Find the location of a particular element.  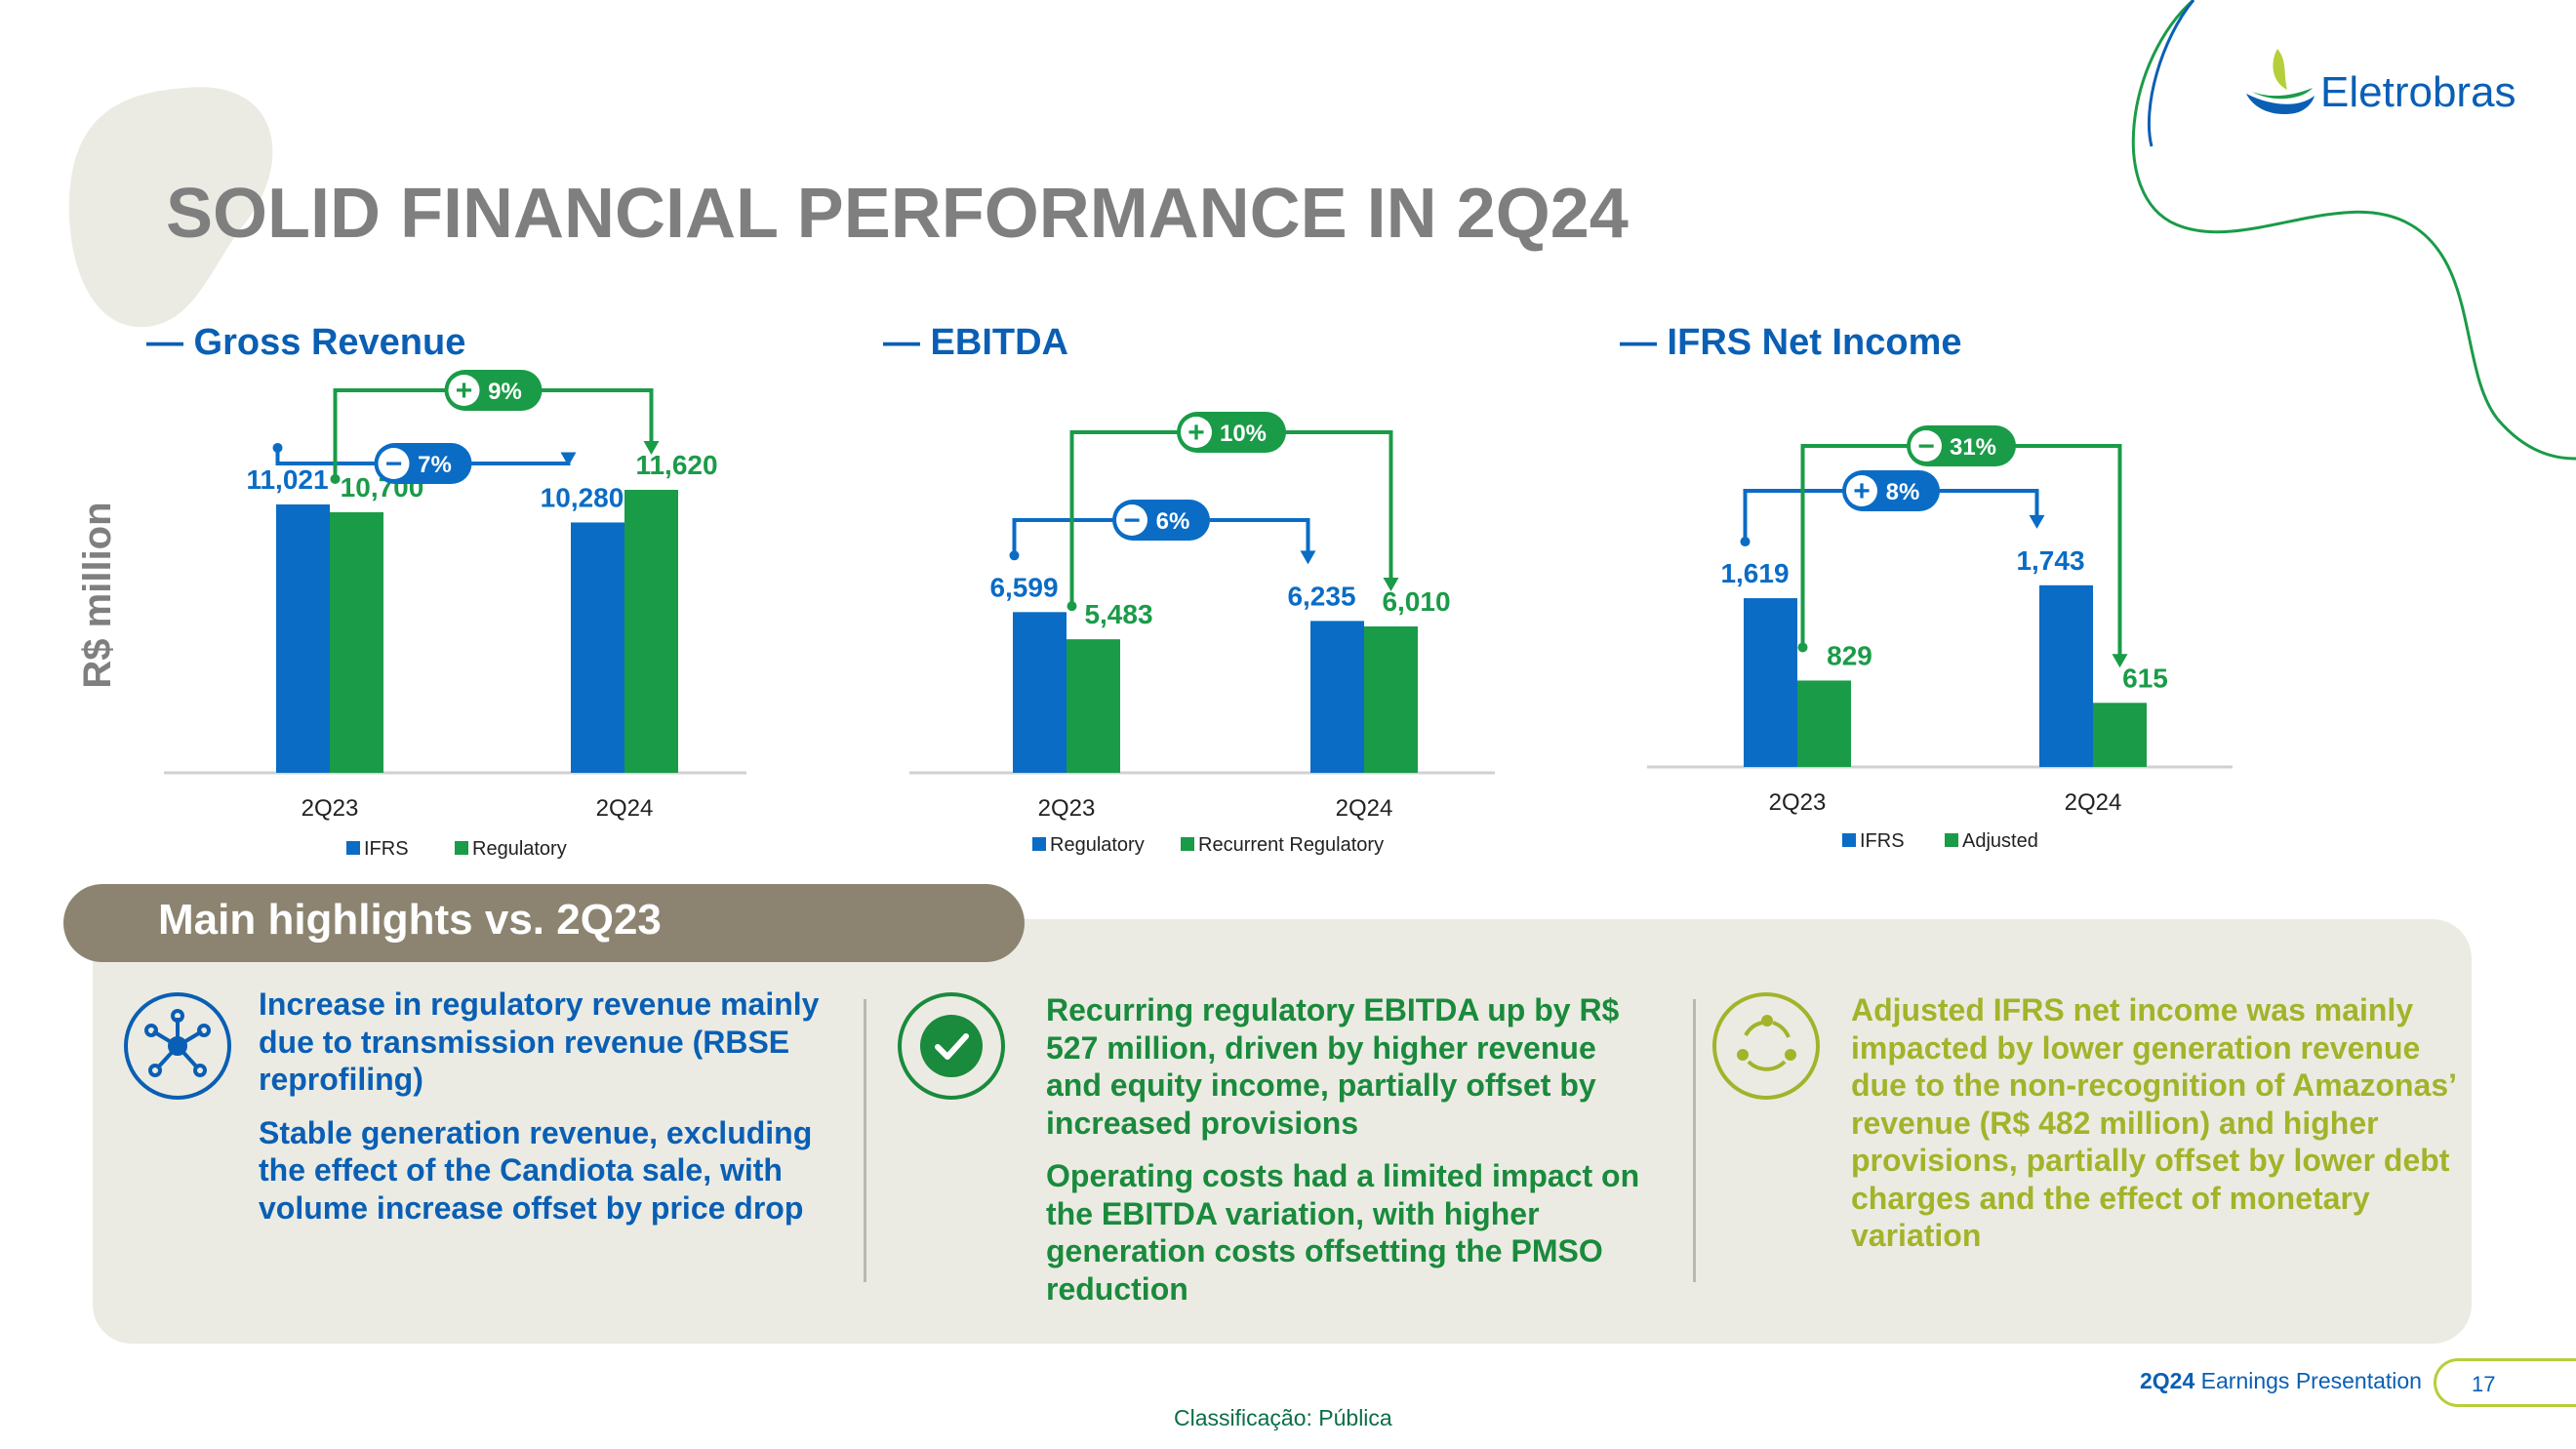

ebitda-chart-title: — EBITDA is located at coordinates (975, 342).